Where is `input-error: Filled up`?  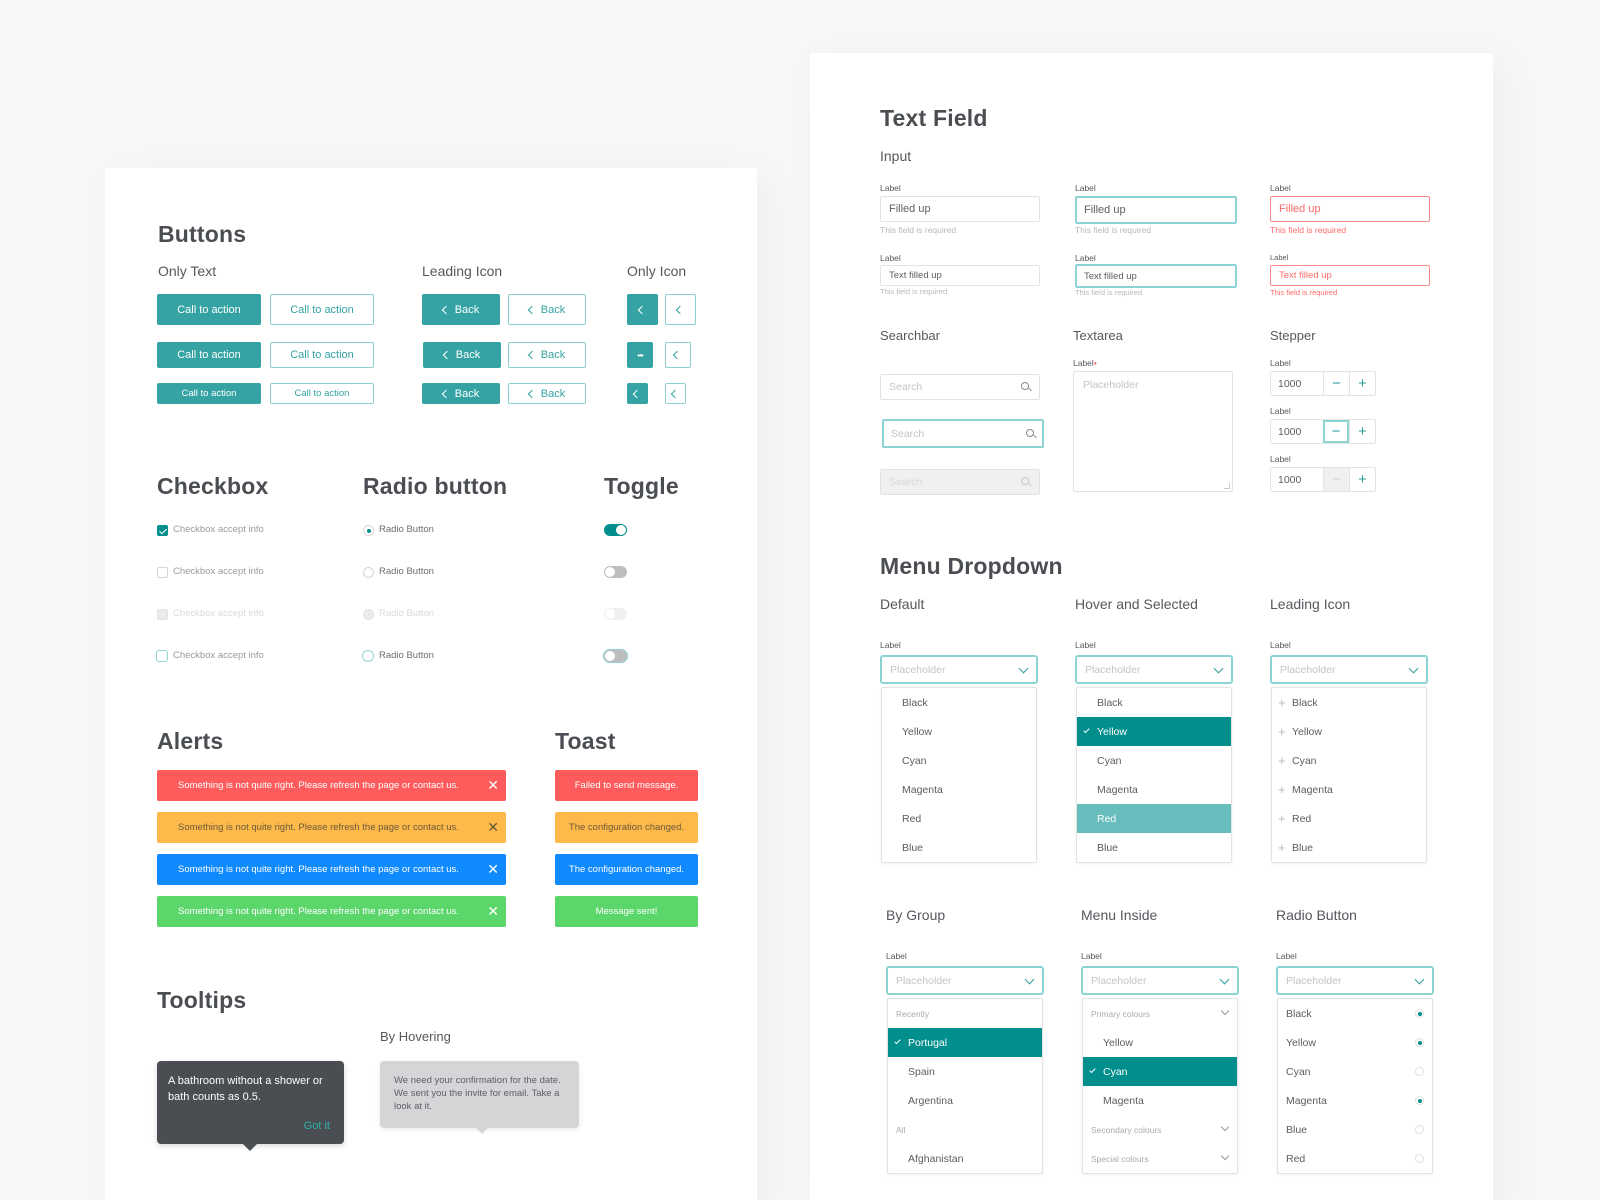 input-error: Filled up is located at coordinates (1350, 209).